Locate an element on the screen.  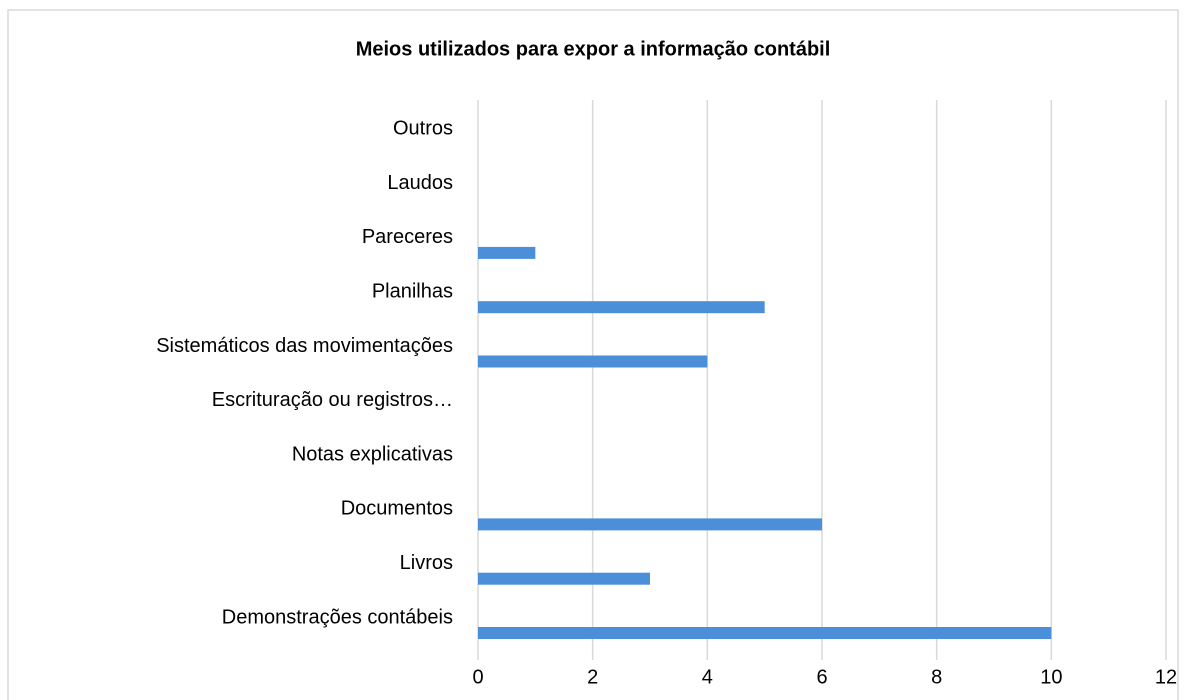
y-tick-label: Livros is located at coordinates (426, 563).